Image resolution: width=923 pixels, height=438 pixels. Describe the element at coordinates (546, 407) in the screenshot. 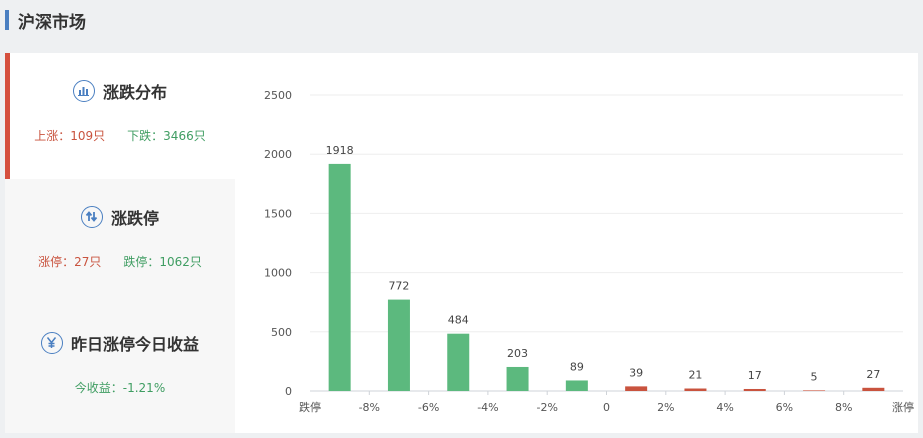

I see `x-tick-label: -2%` at that location.